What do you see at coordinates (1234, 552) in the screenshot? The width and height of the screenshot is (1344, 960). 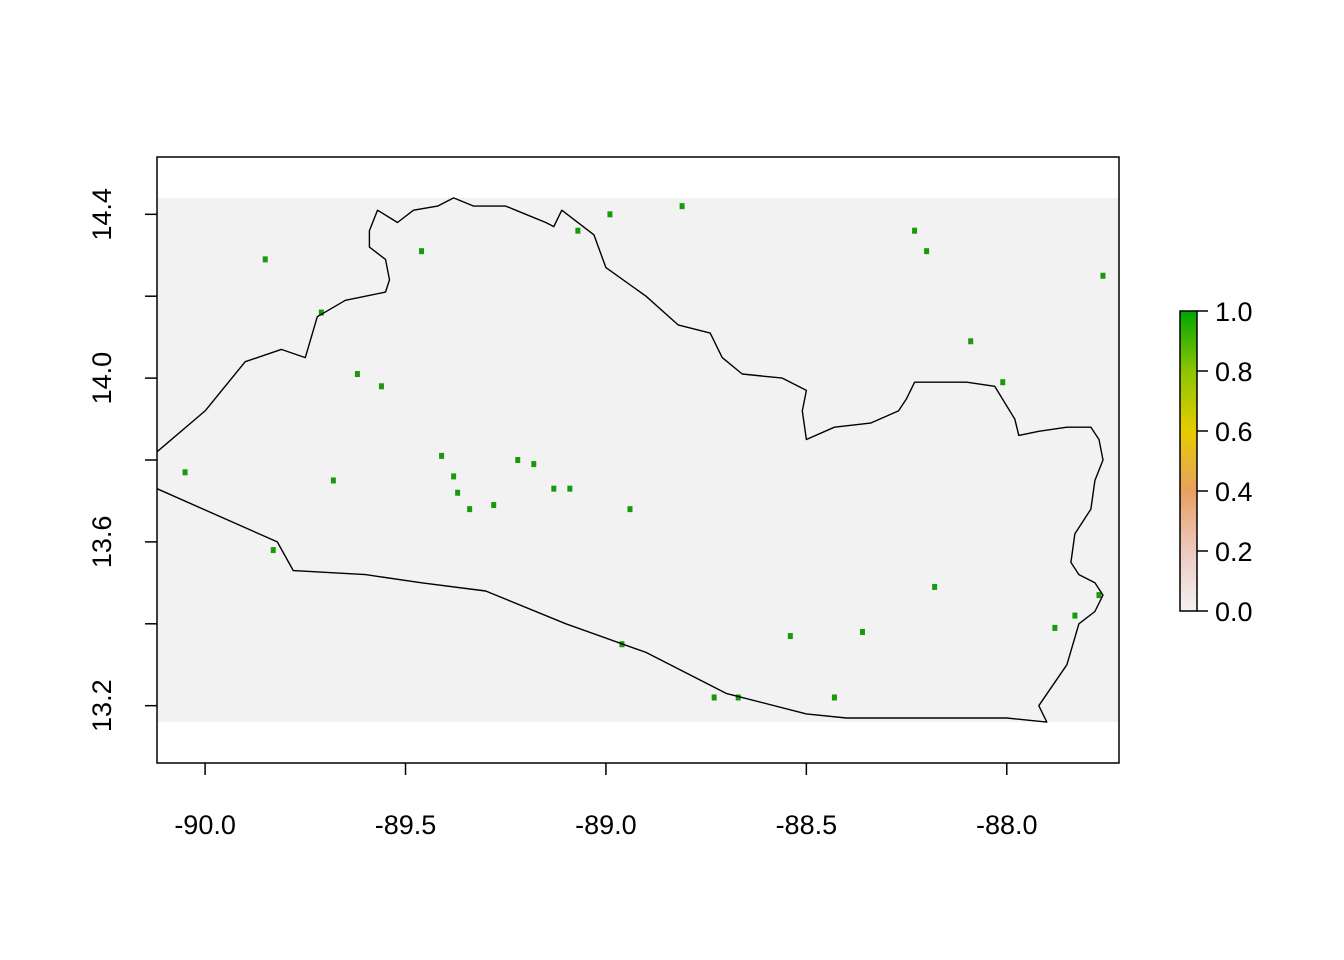 I see `legend-tick-label: 0.2` at bounding box center [1234, 552].